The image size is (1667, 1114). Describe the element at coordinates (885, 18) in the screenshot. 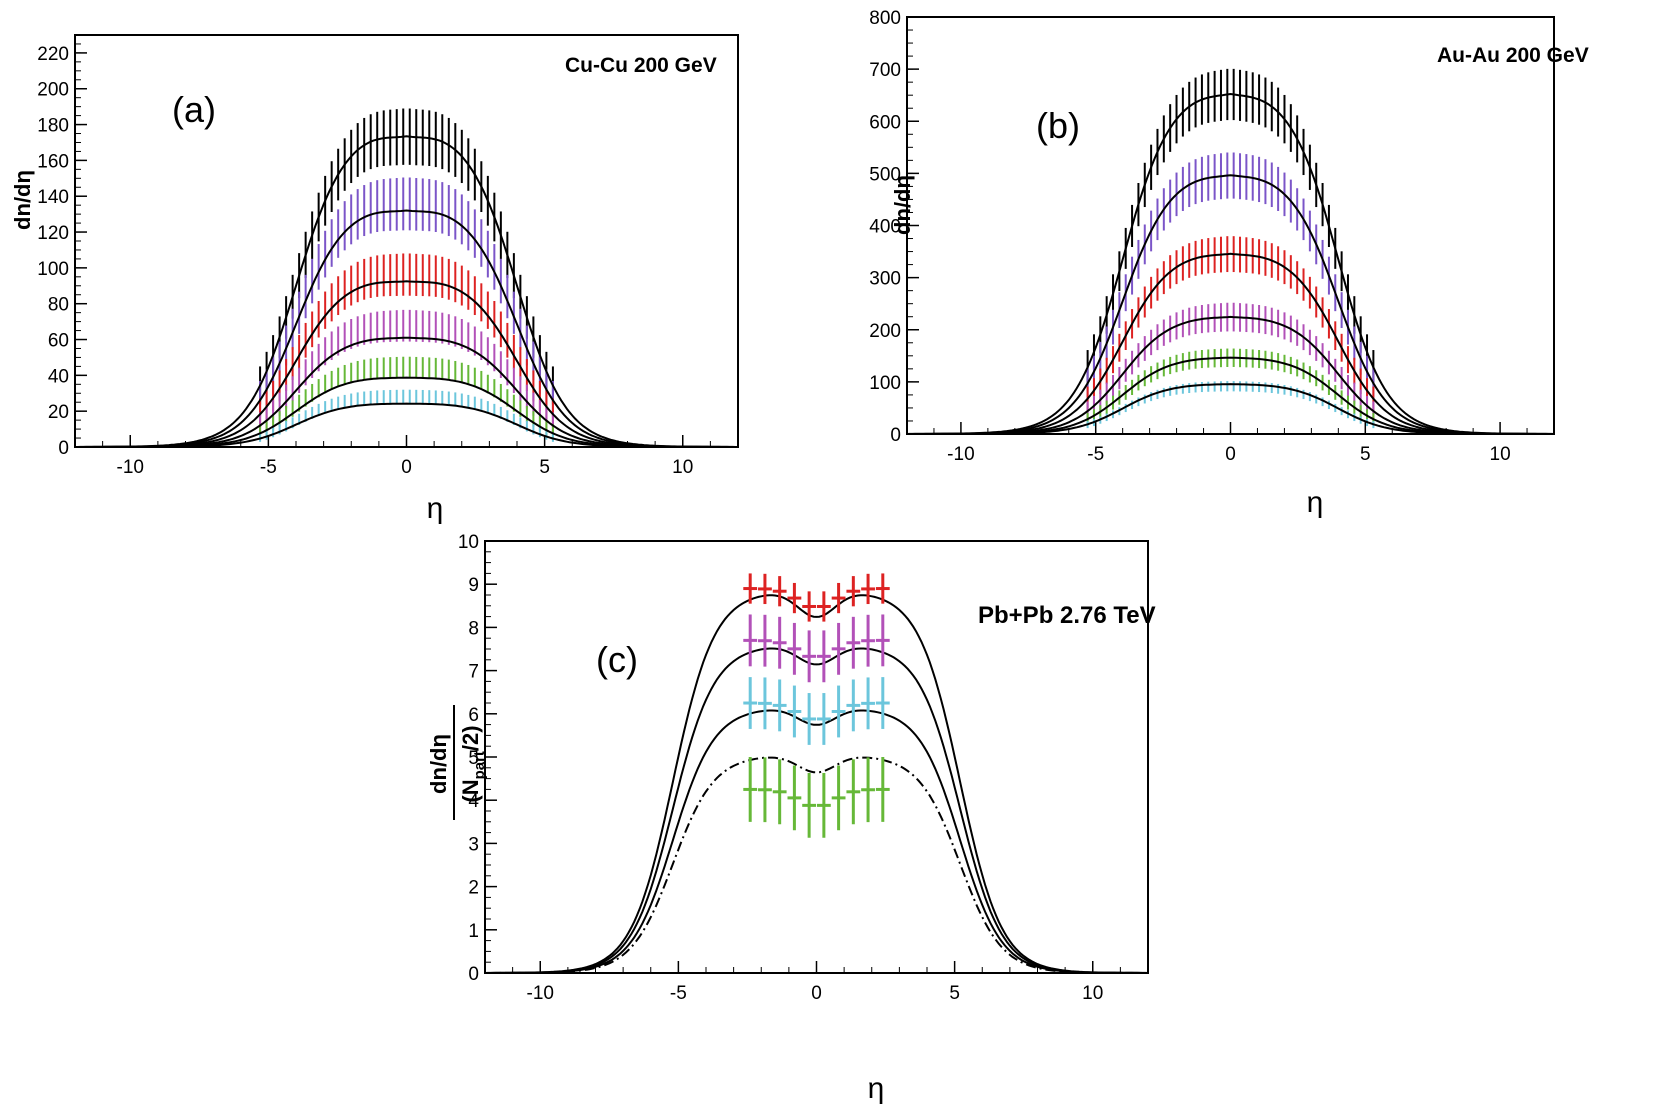

I see `chart-b-y-tick-label: 800` at that location.